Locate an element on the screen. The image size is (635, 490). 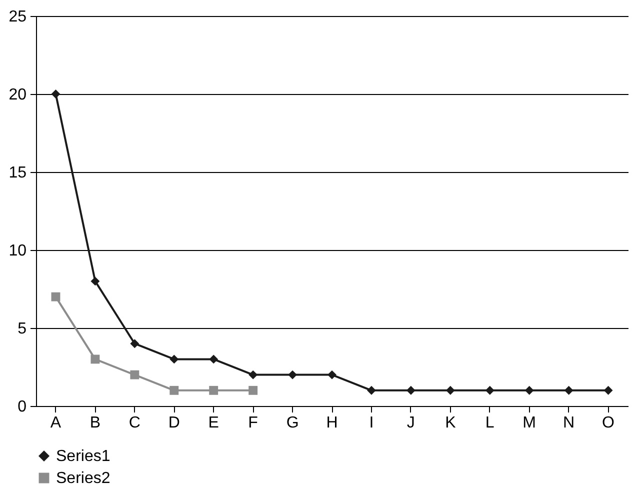
y-tick-label: 15 is located at coordinates (17, 173).